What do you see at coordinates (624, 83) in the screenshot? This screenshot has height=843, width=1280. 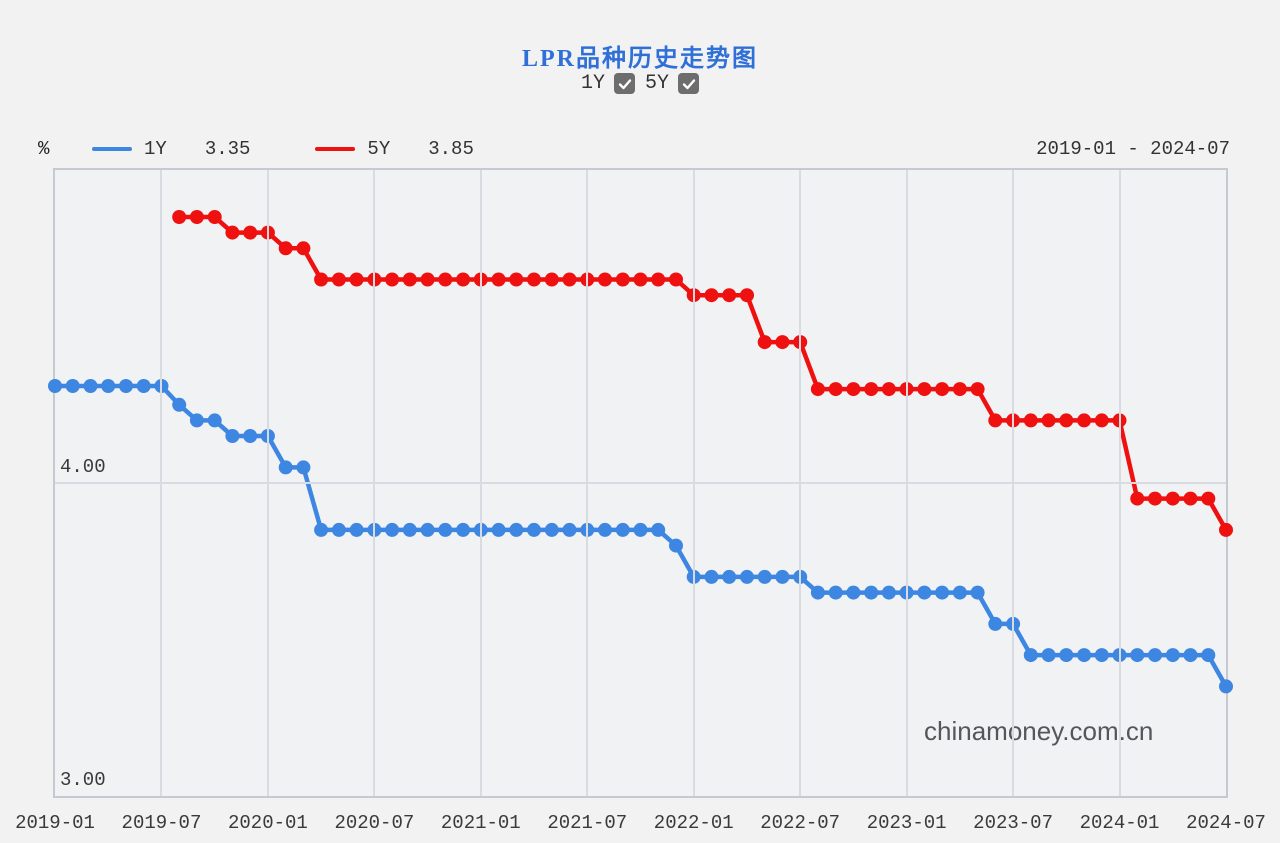 I see `toggle-1y-checkbox` at bounding box center [624, 83].